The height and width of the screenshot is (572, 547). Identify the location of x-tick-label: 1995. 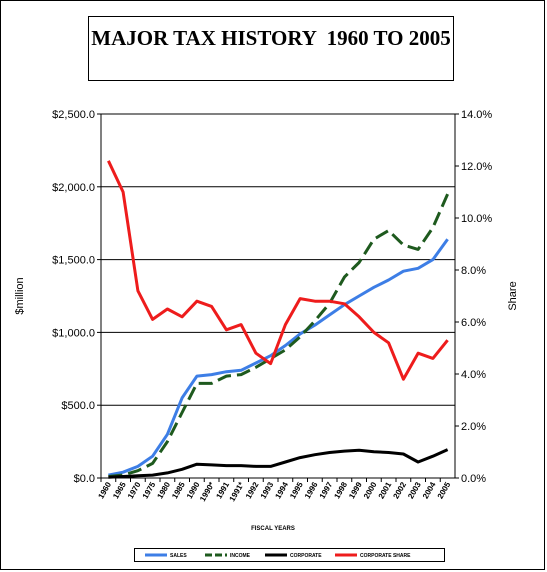
(296, 490).